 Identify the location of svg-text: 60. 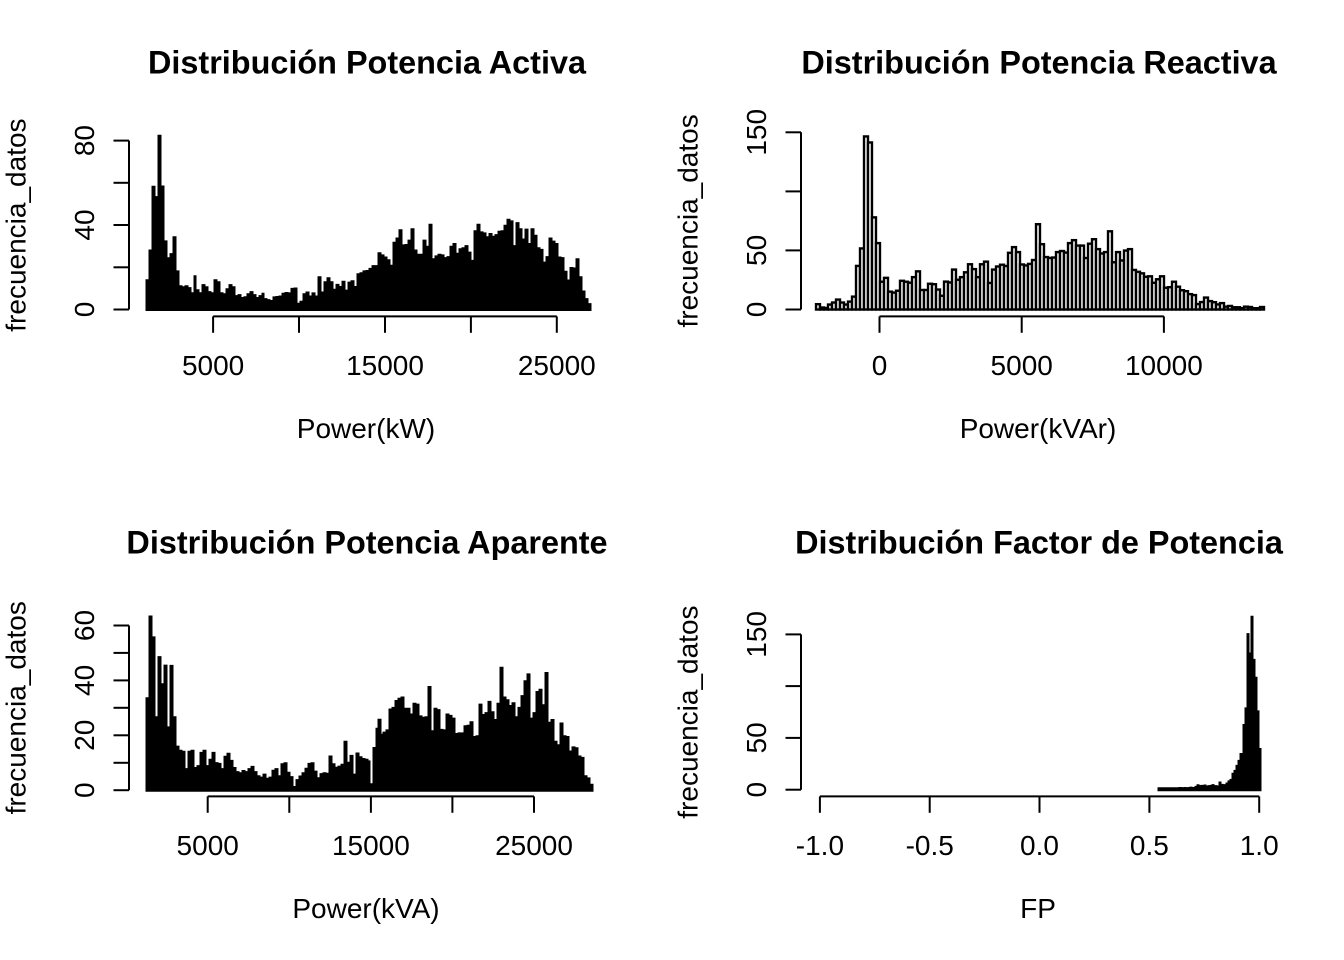
(84, 625).